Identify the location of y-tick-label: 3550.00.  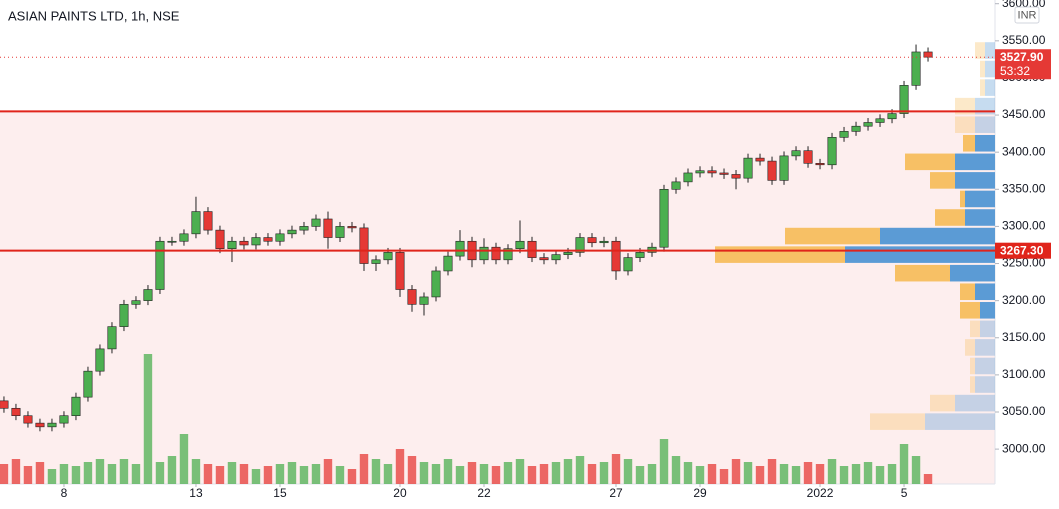
(1024, 40).